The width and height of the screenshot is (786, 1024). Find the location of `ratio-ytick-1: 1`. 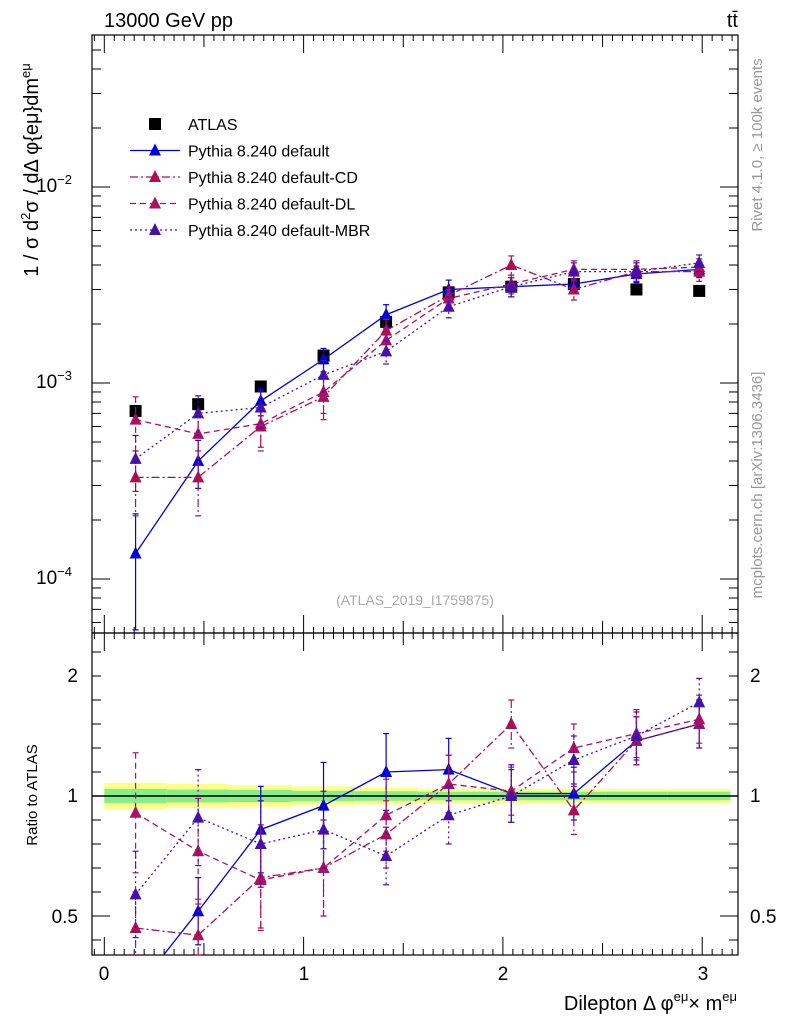

ratio-ytick-1: 1 is located at coordinates (72, 796).